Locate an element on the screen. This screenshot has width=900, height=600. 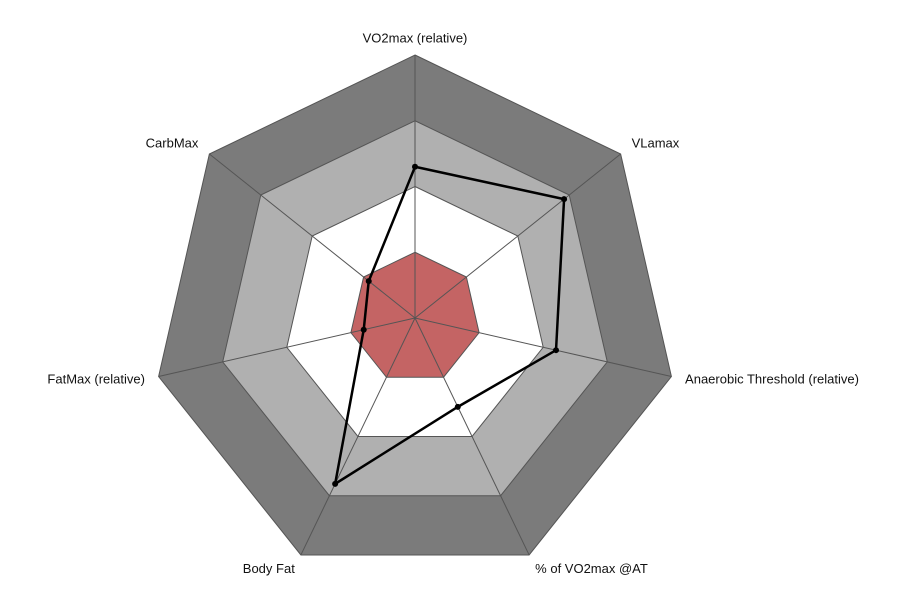
axis-label: CarbMax is located at coordinates (172, 142).